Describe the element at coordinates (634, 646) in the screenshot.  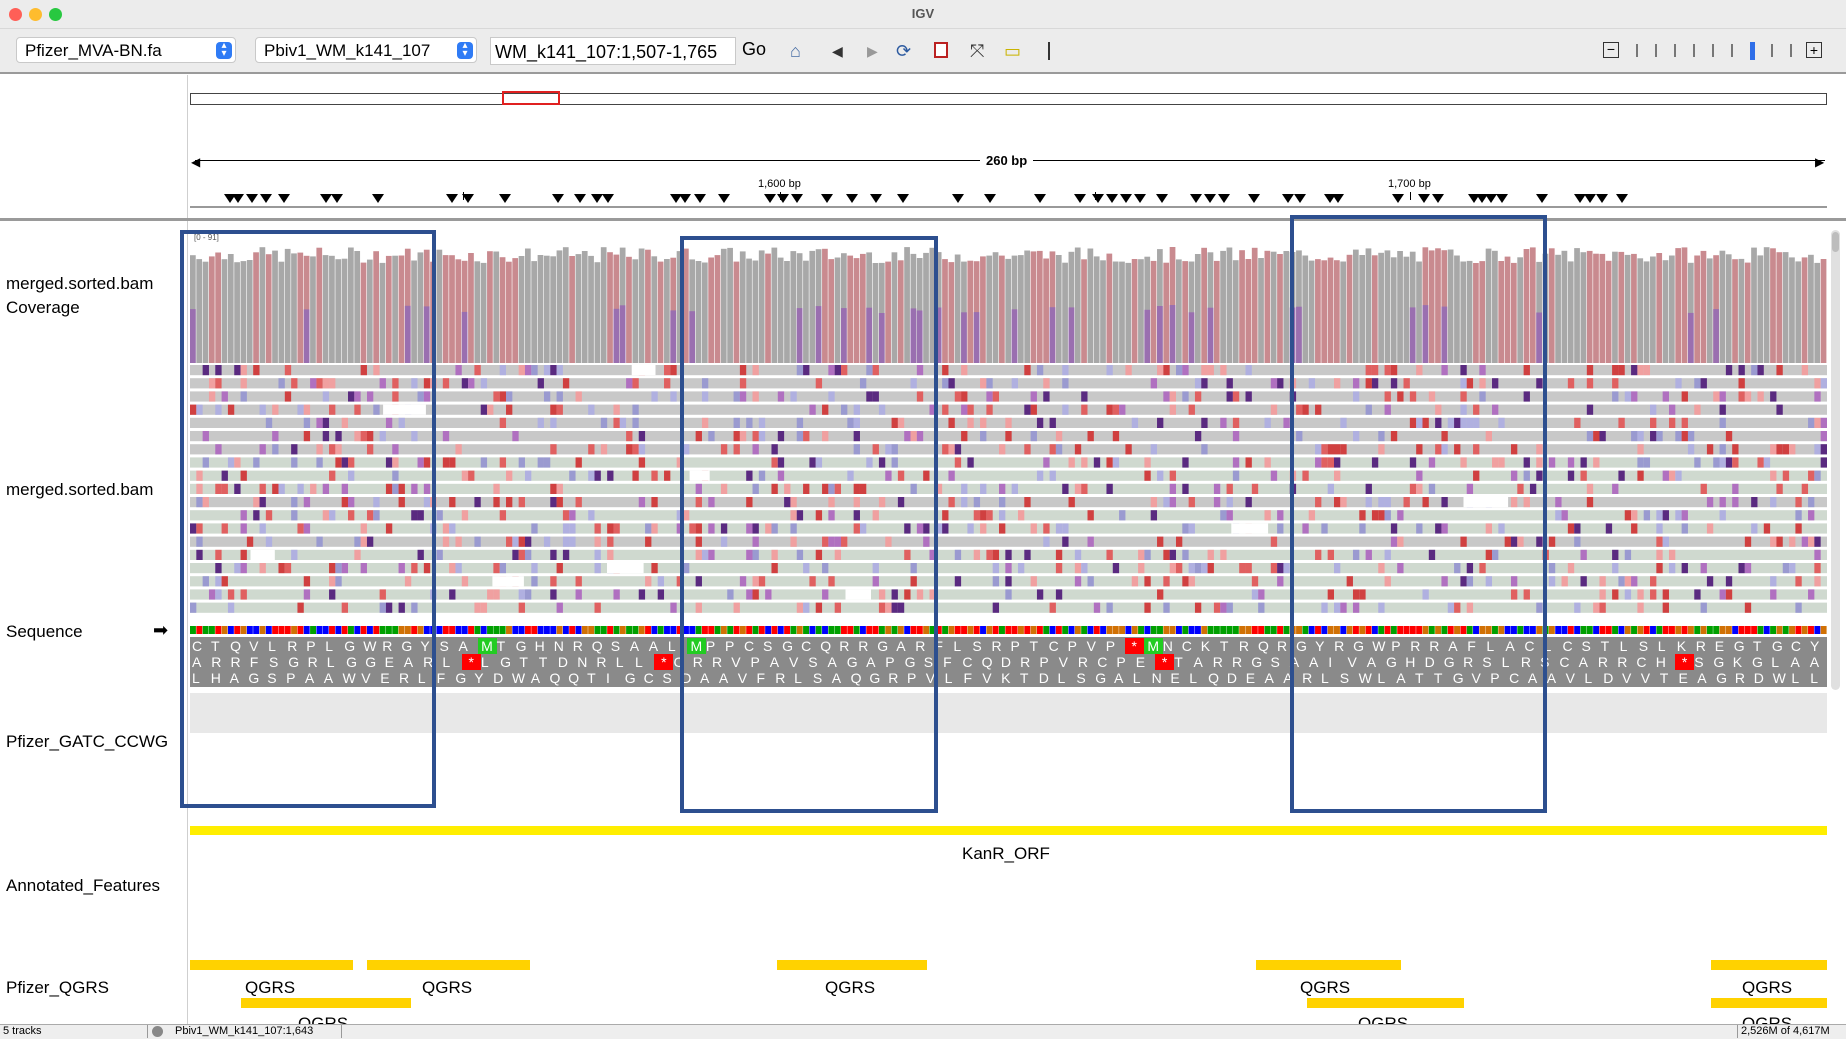
I see `amino-acid: A` at that location.